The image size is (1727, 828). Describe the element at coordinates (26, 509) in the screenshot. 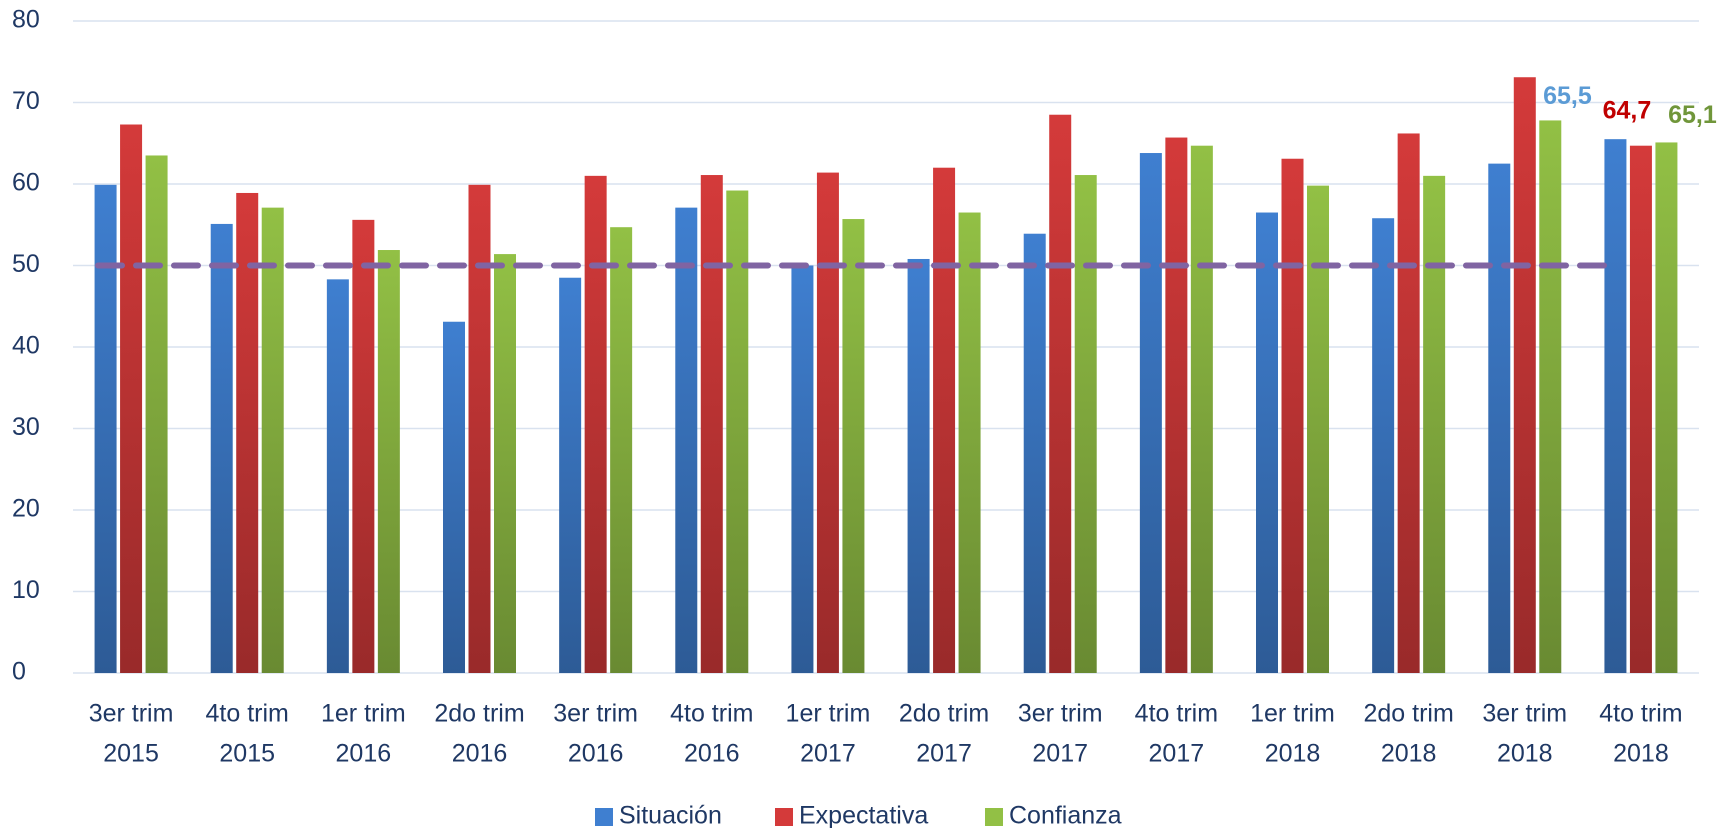

I see `y-tick-label: 20` at that location.